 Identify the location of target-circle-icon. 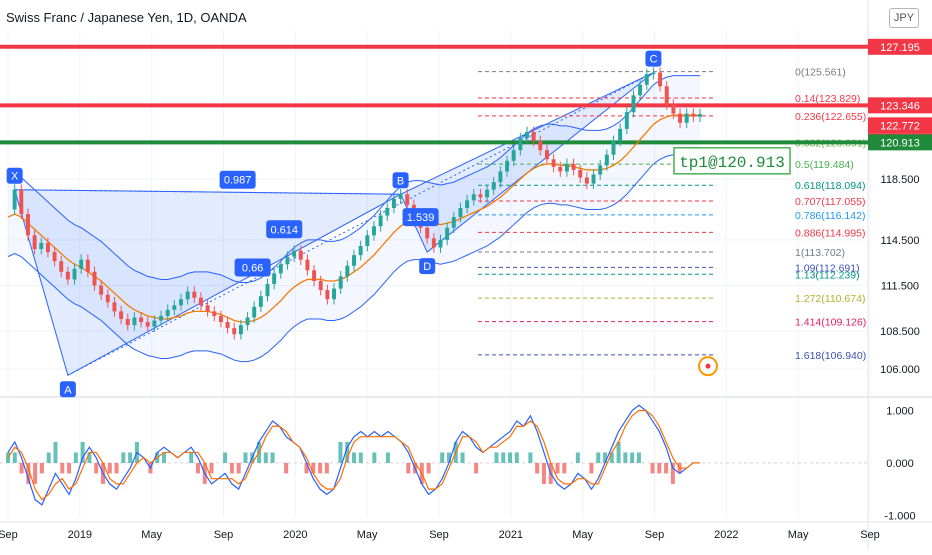
(708, 366).